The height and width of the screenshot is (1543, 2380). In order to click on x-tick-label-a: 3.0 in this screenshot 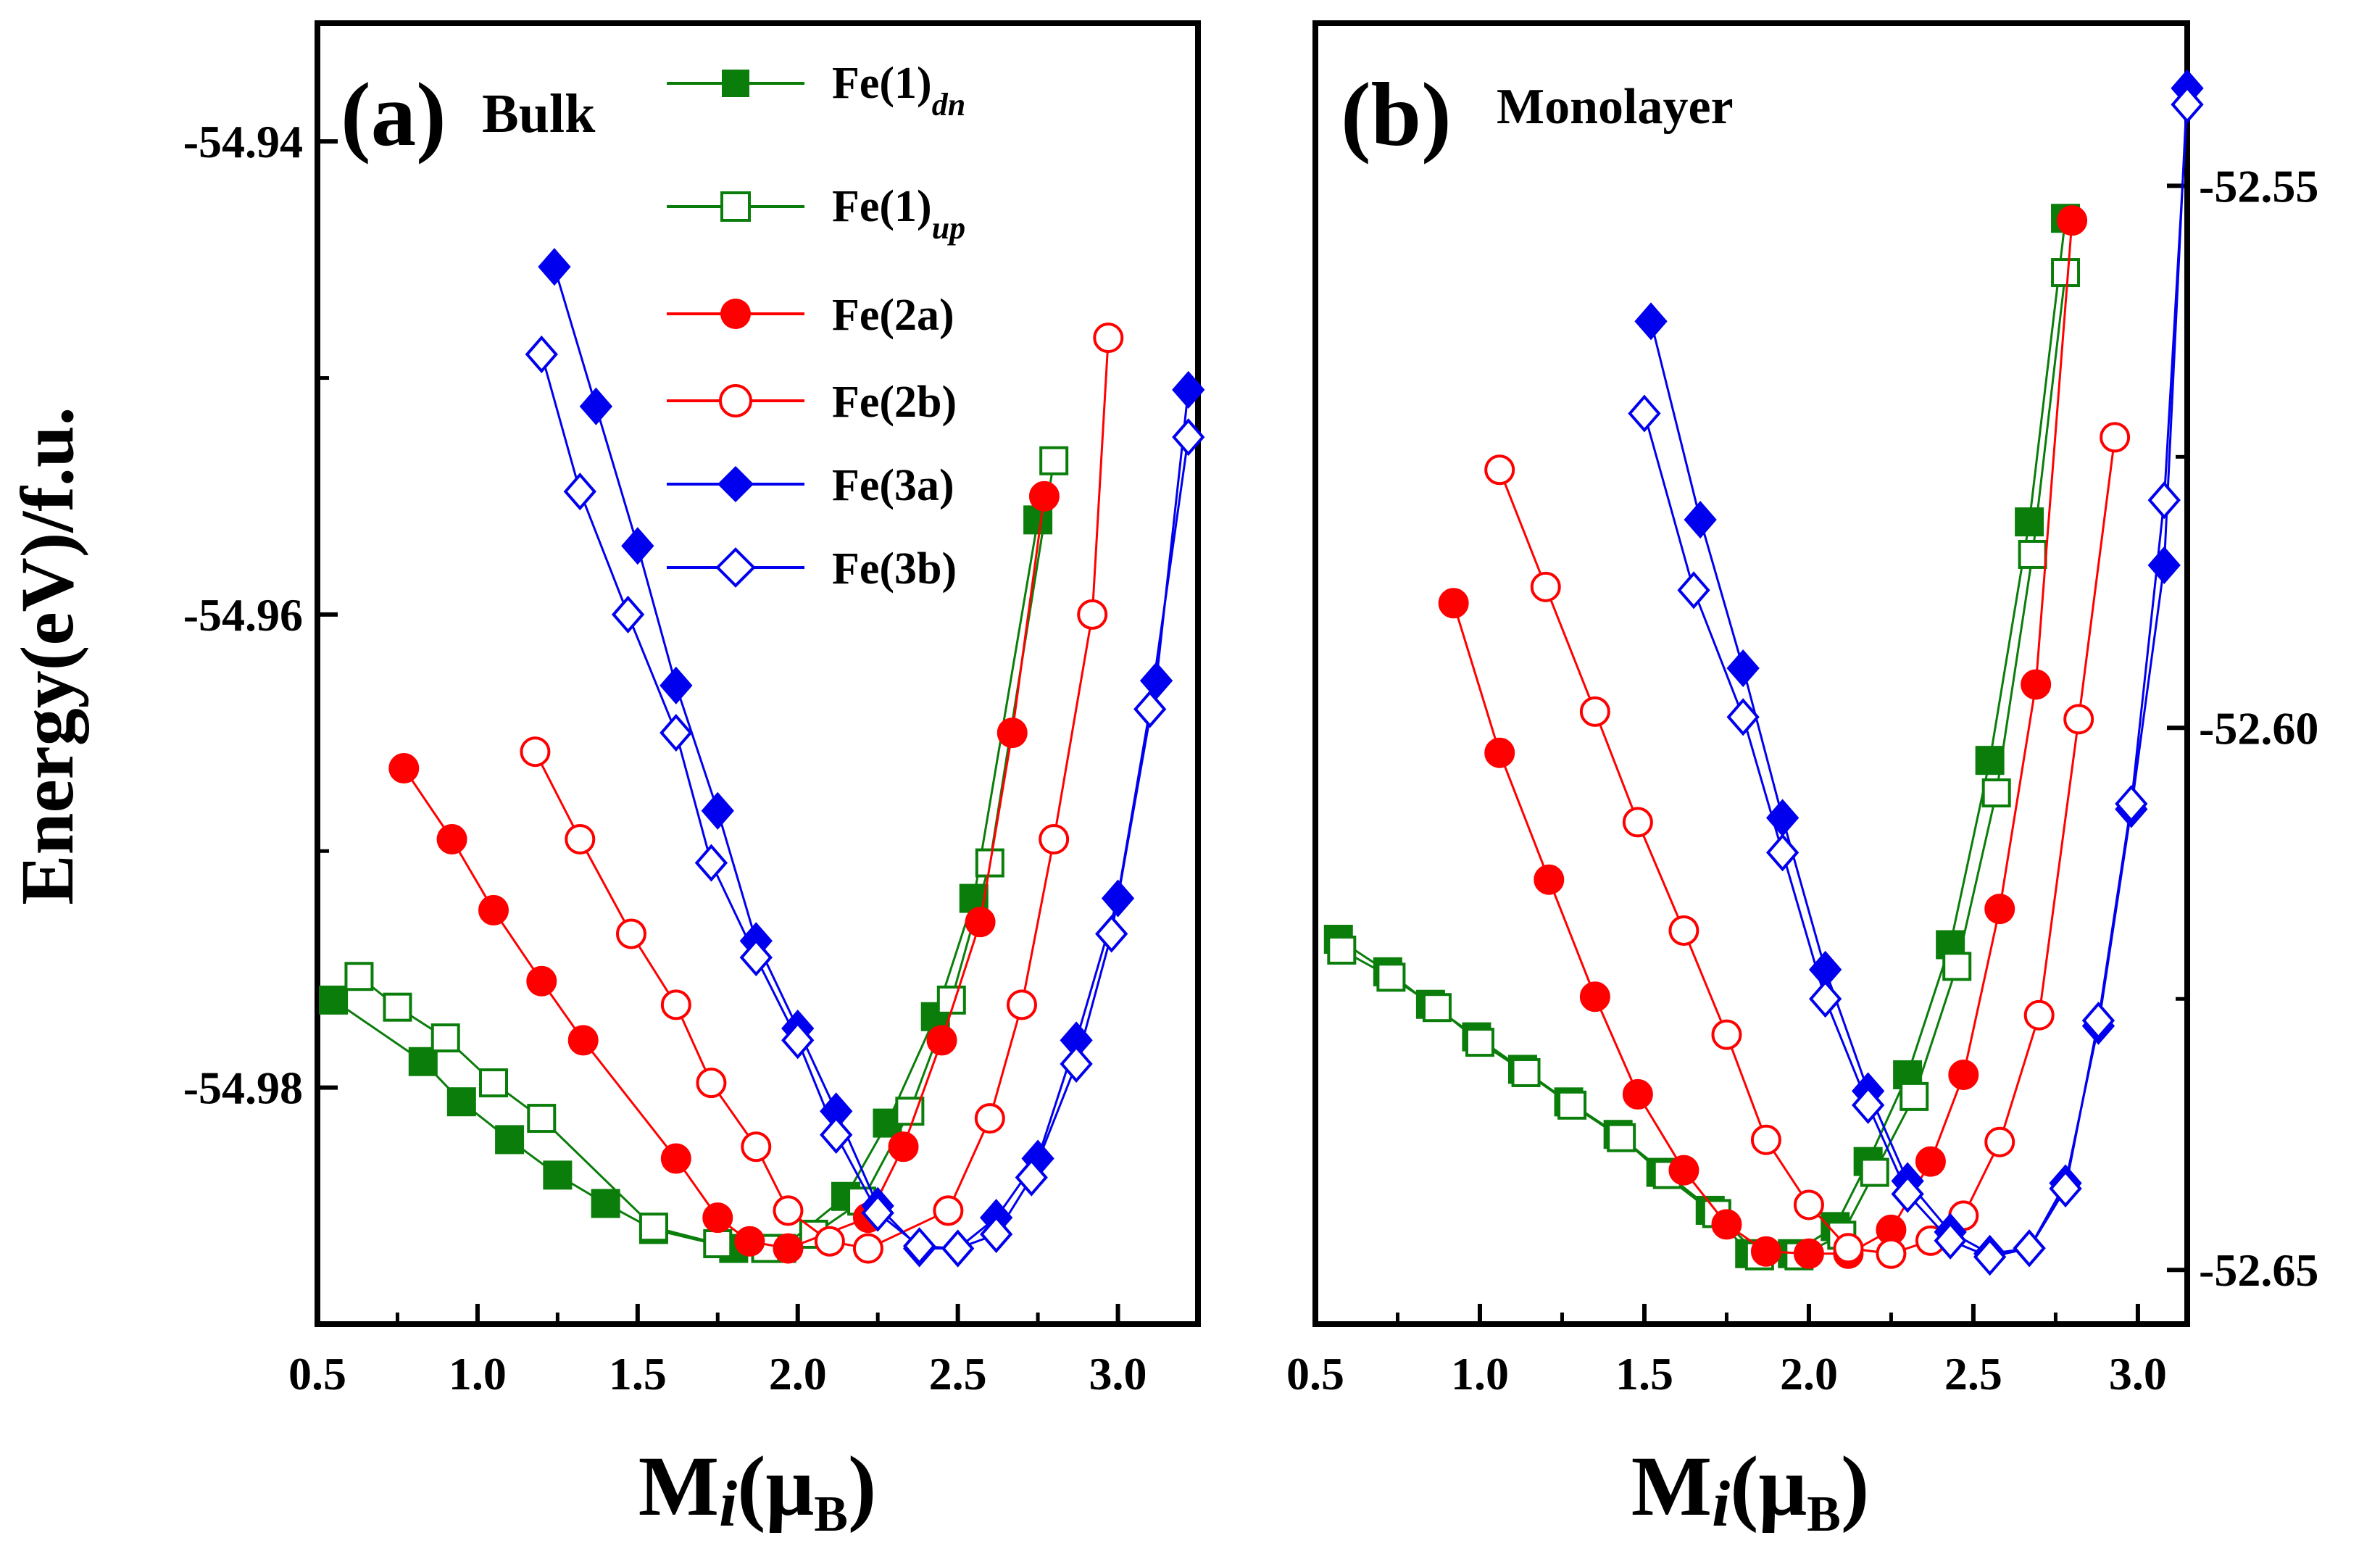, I will do `click(1118, 1373)`.